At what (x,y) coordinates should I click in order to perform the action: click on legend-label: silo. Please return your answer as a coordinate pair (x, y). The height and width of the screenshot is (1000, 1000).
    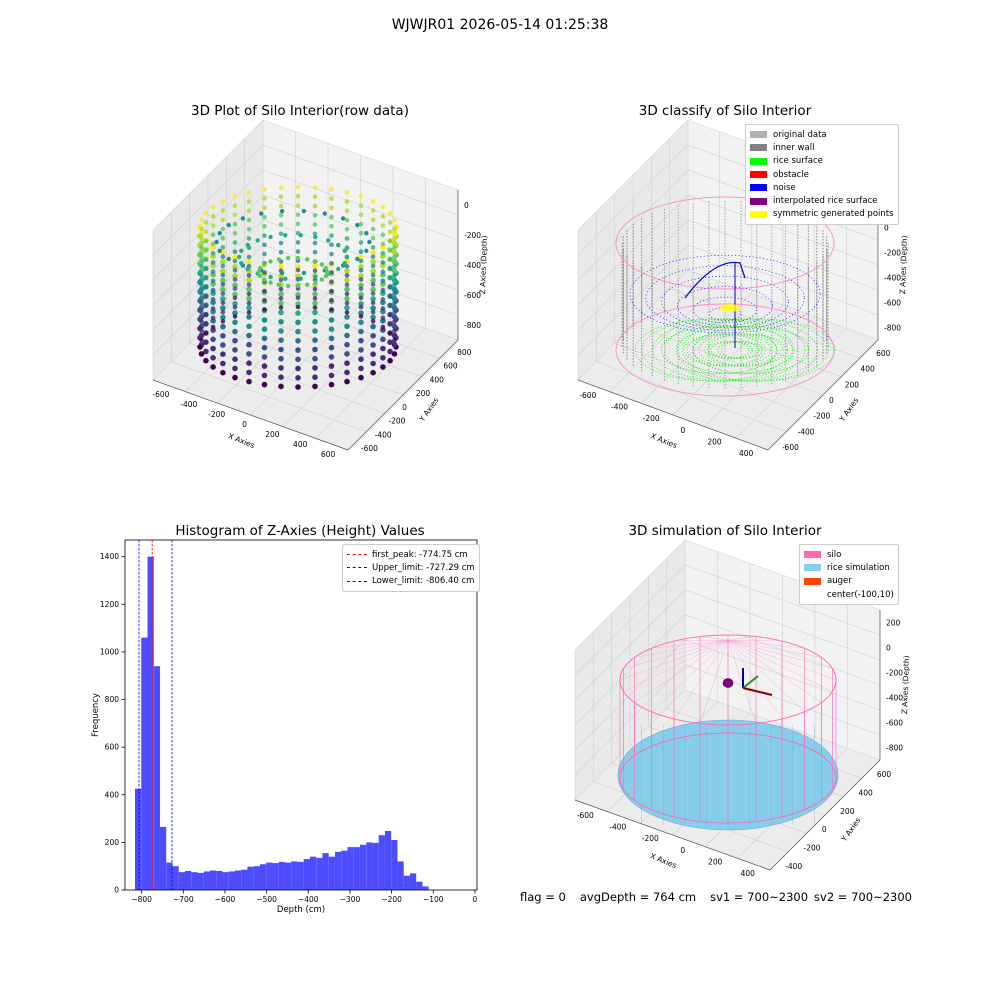
    Looking at the image, I should click on (834, 554).